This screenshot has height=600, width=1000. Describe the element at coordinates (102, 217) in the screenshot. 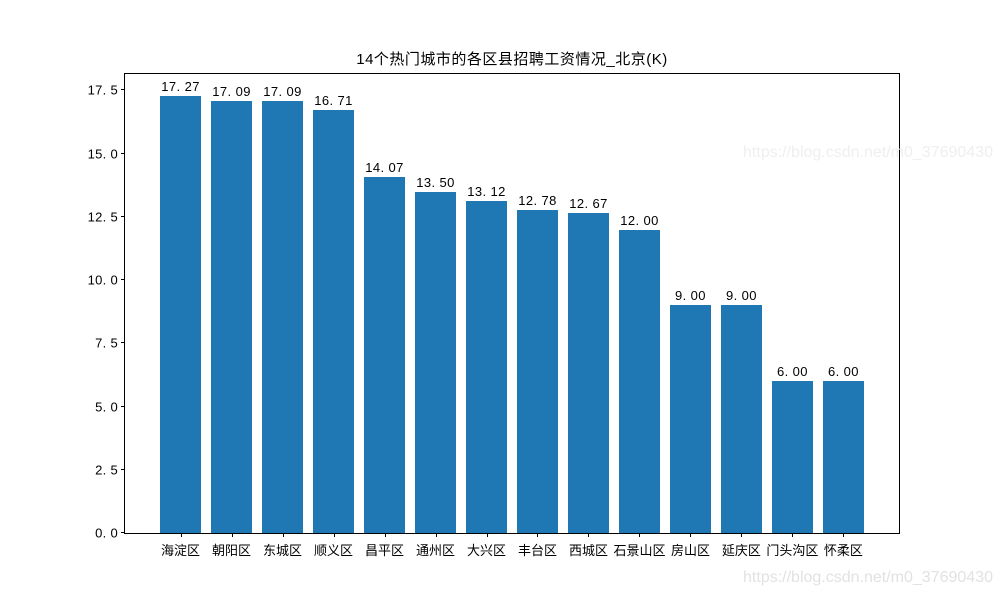

I see `y-tick-label: 12. 5` at that location.